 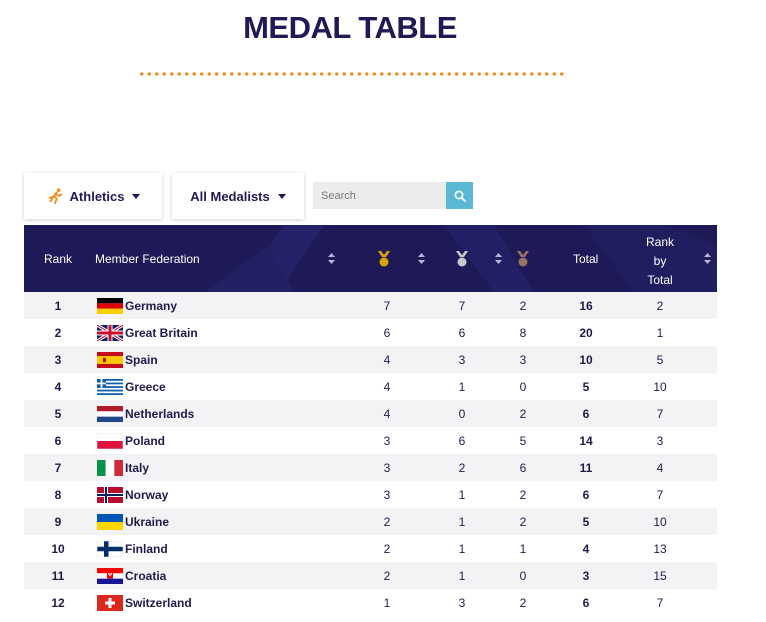 What do you see at coordinates (387, 494) in the screenshot?
I see `gold-count-cell: 3` at bounding box center [387, 494].